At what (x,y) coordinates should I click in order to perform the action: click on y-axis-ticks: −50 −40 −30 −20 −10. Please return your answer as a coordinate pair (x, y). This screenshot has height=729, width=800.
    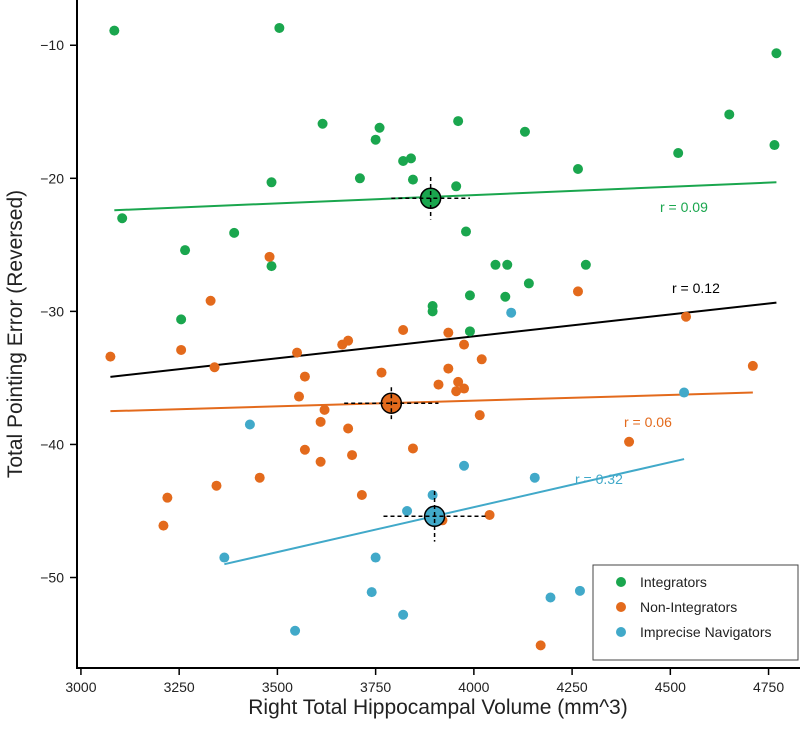
    Looking at the image, I should click on (58, 311).